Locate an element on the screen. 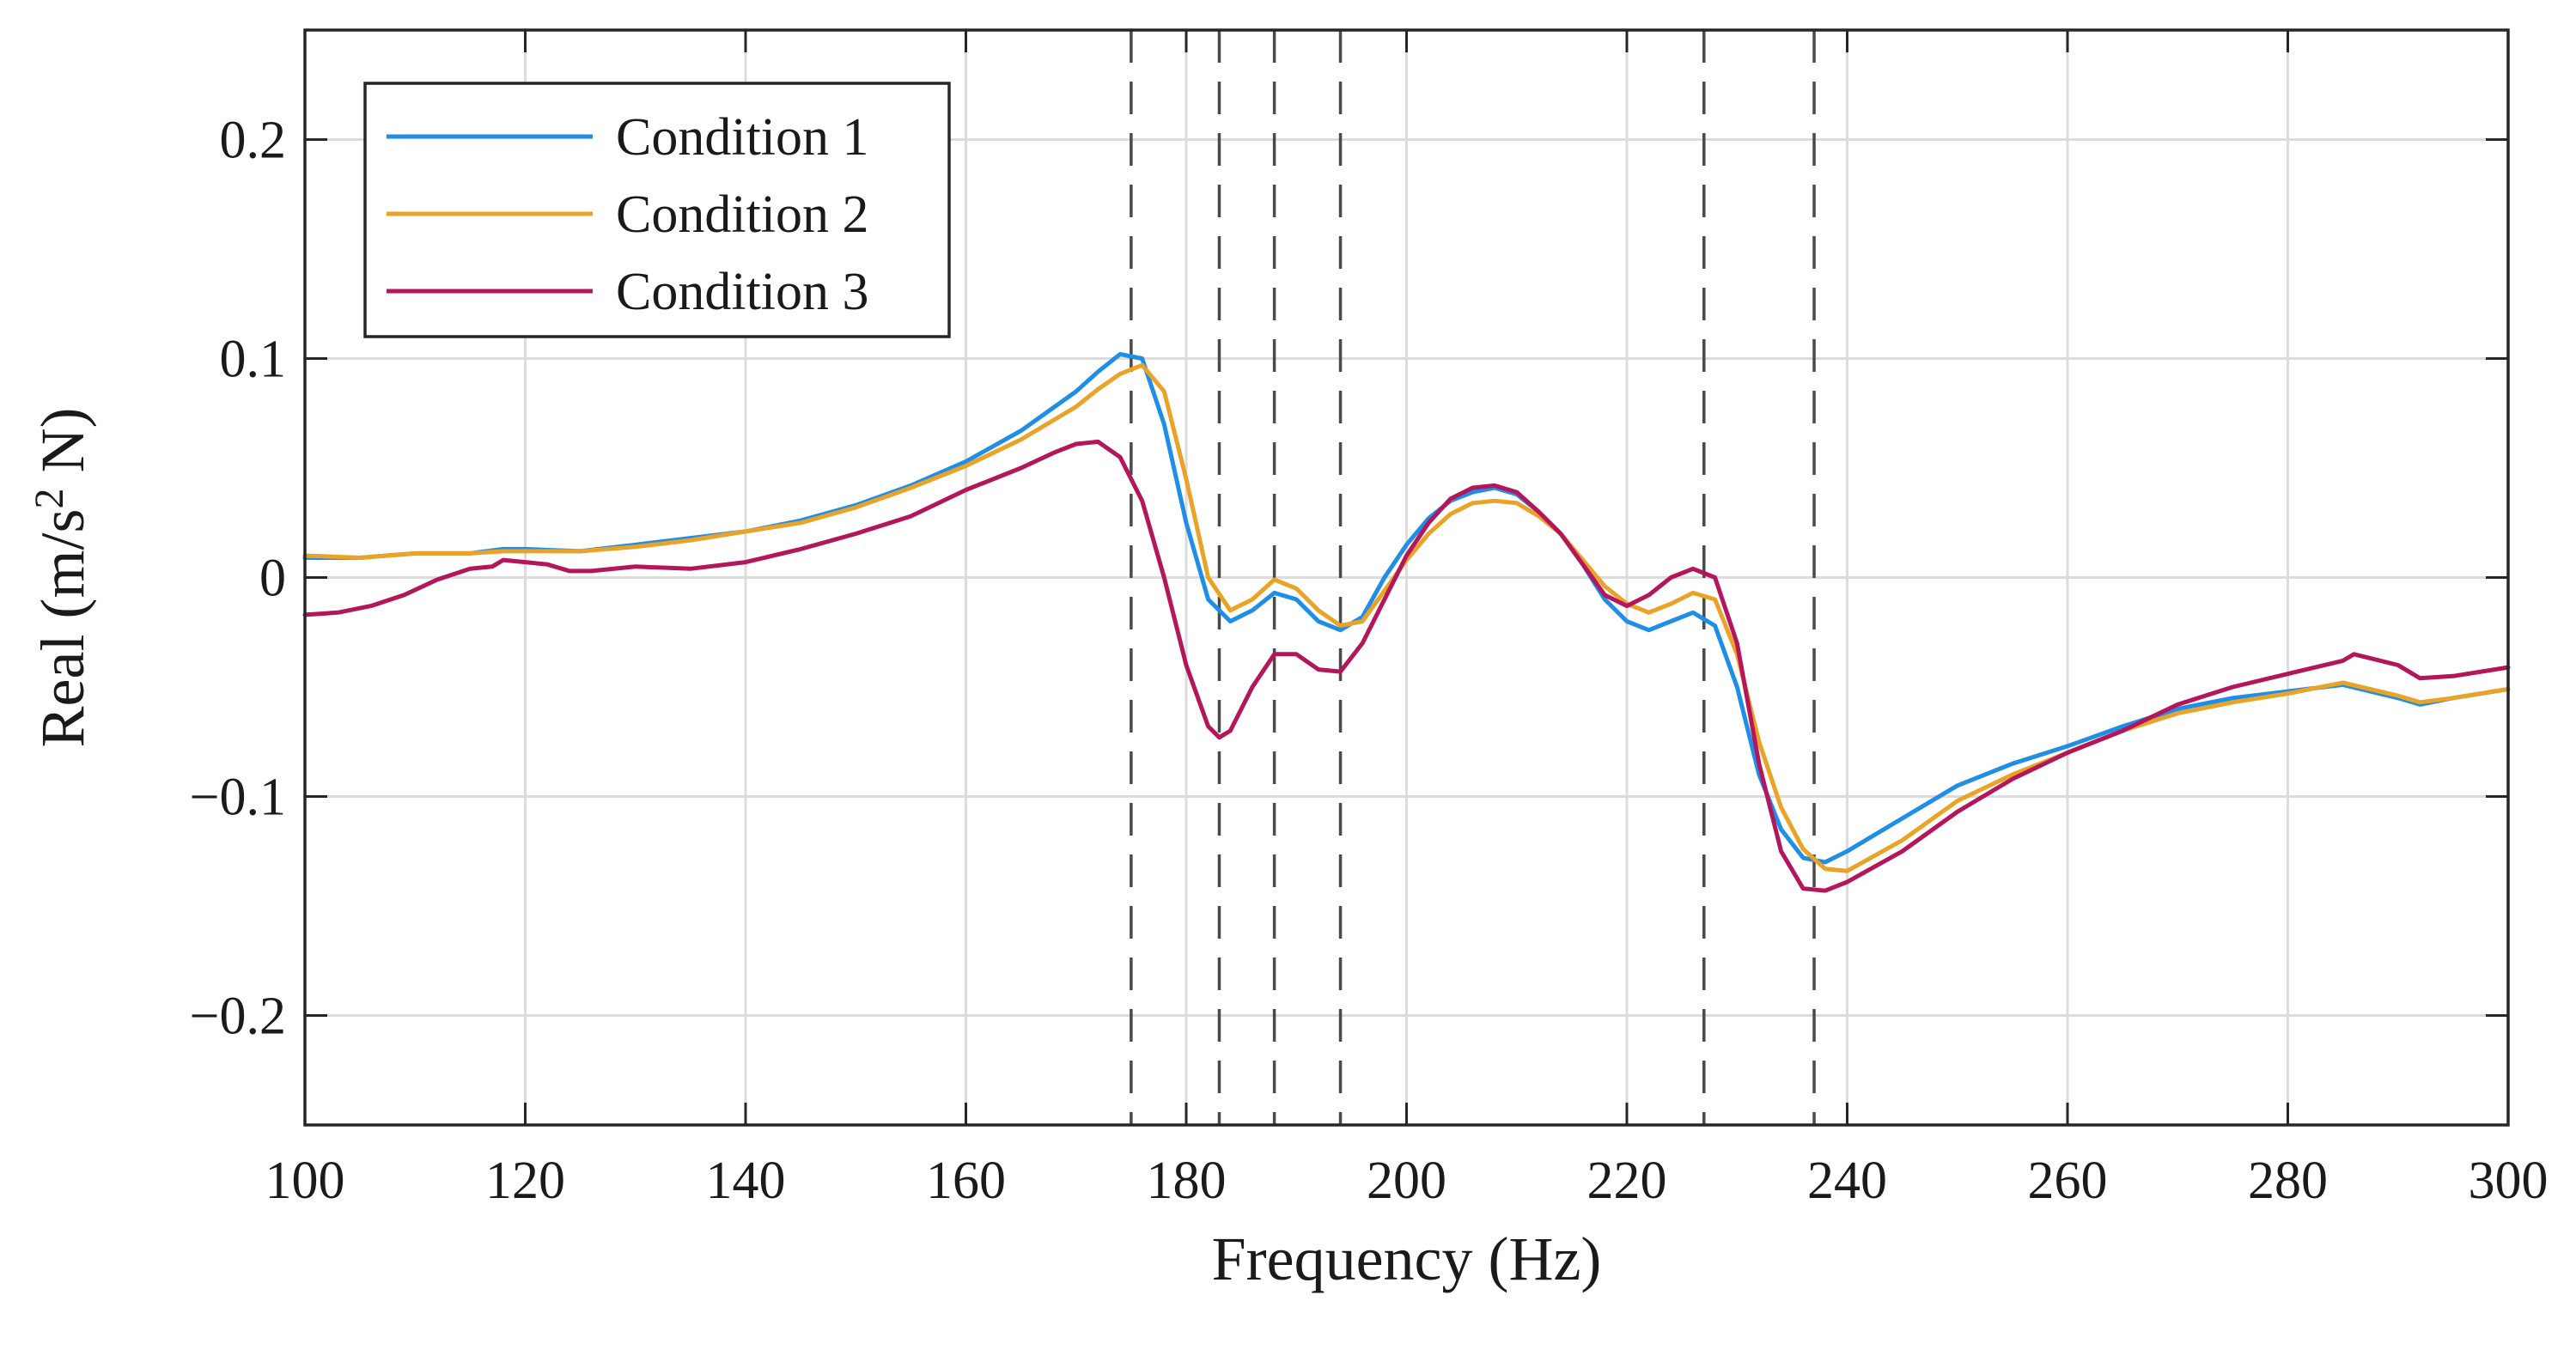 This screenshot has width=2576, height=1368. x-tick-label: 140 is located at coordinates (746, 1181).